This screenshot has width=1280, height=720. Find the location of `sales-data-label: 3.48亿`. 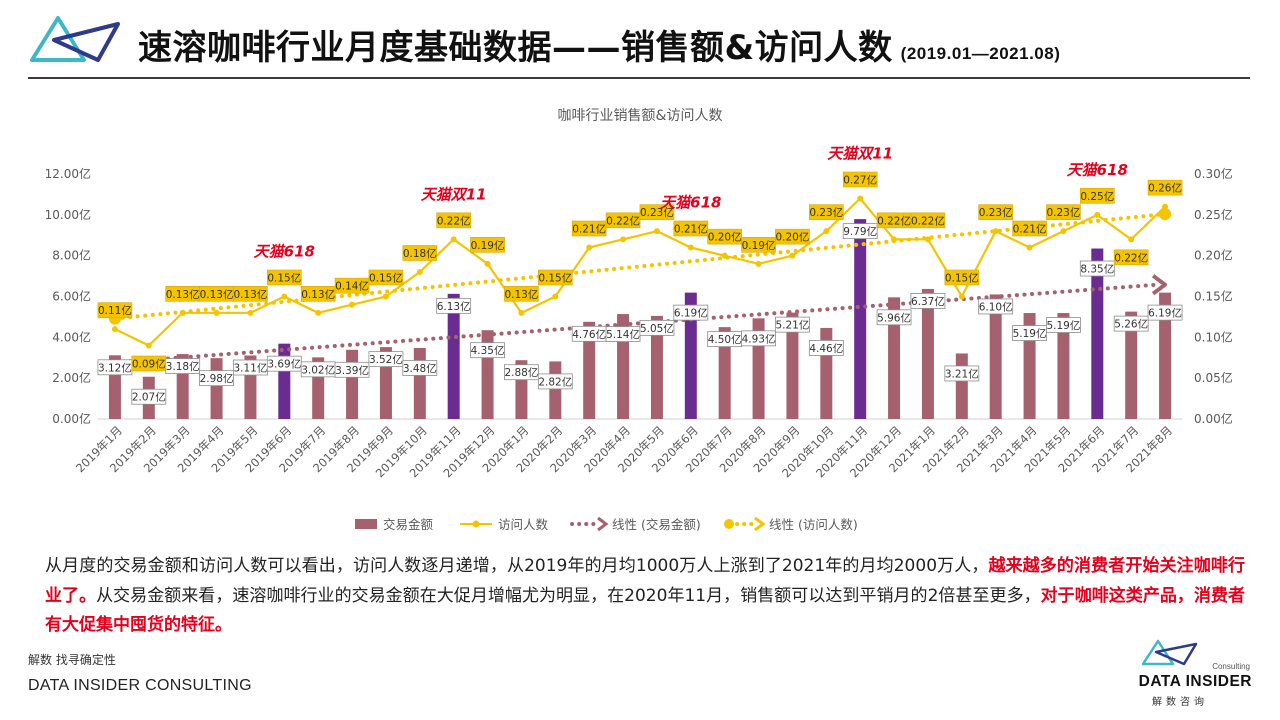

sales-data-label: 3.48亿 is located at coordinates (420, 368).